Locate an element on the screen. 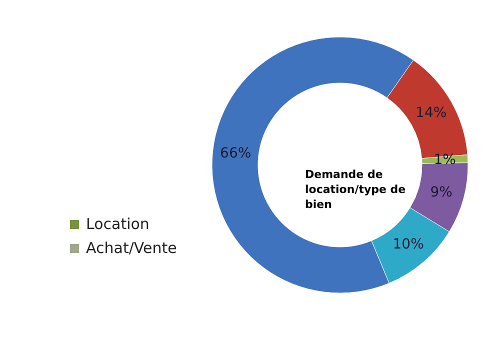 The image size is (495, 346). text: Location is located at coordinates (118, 224).